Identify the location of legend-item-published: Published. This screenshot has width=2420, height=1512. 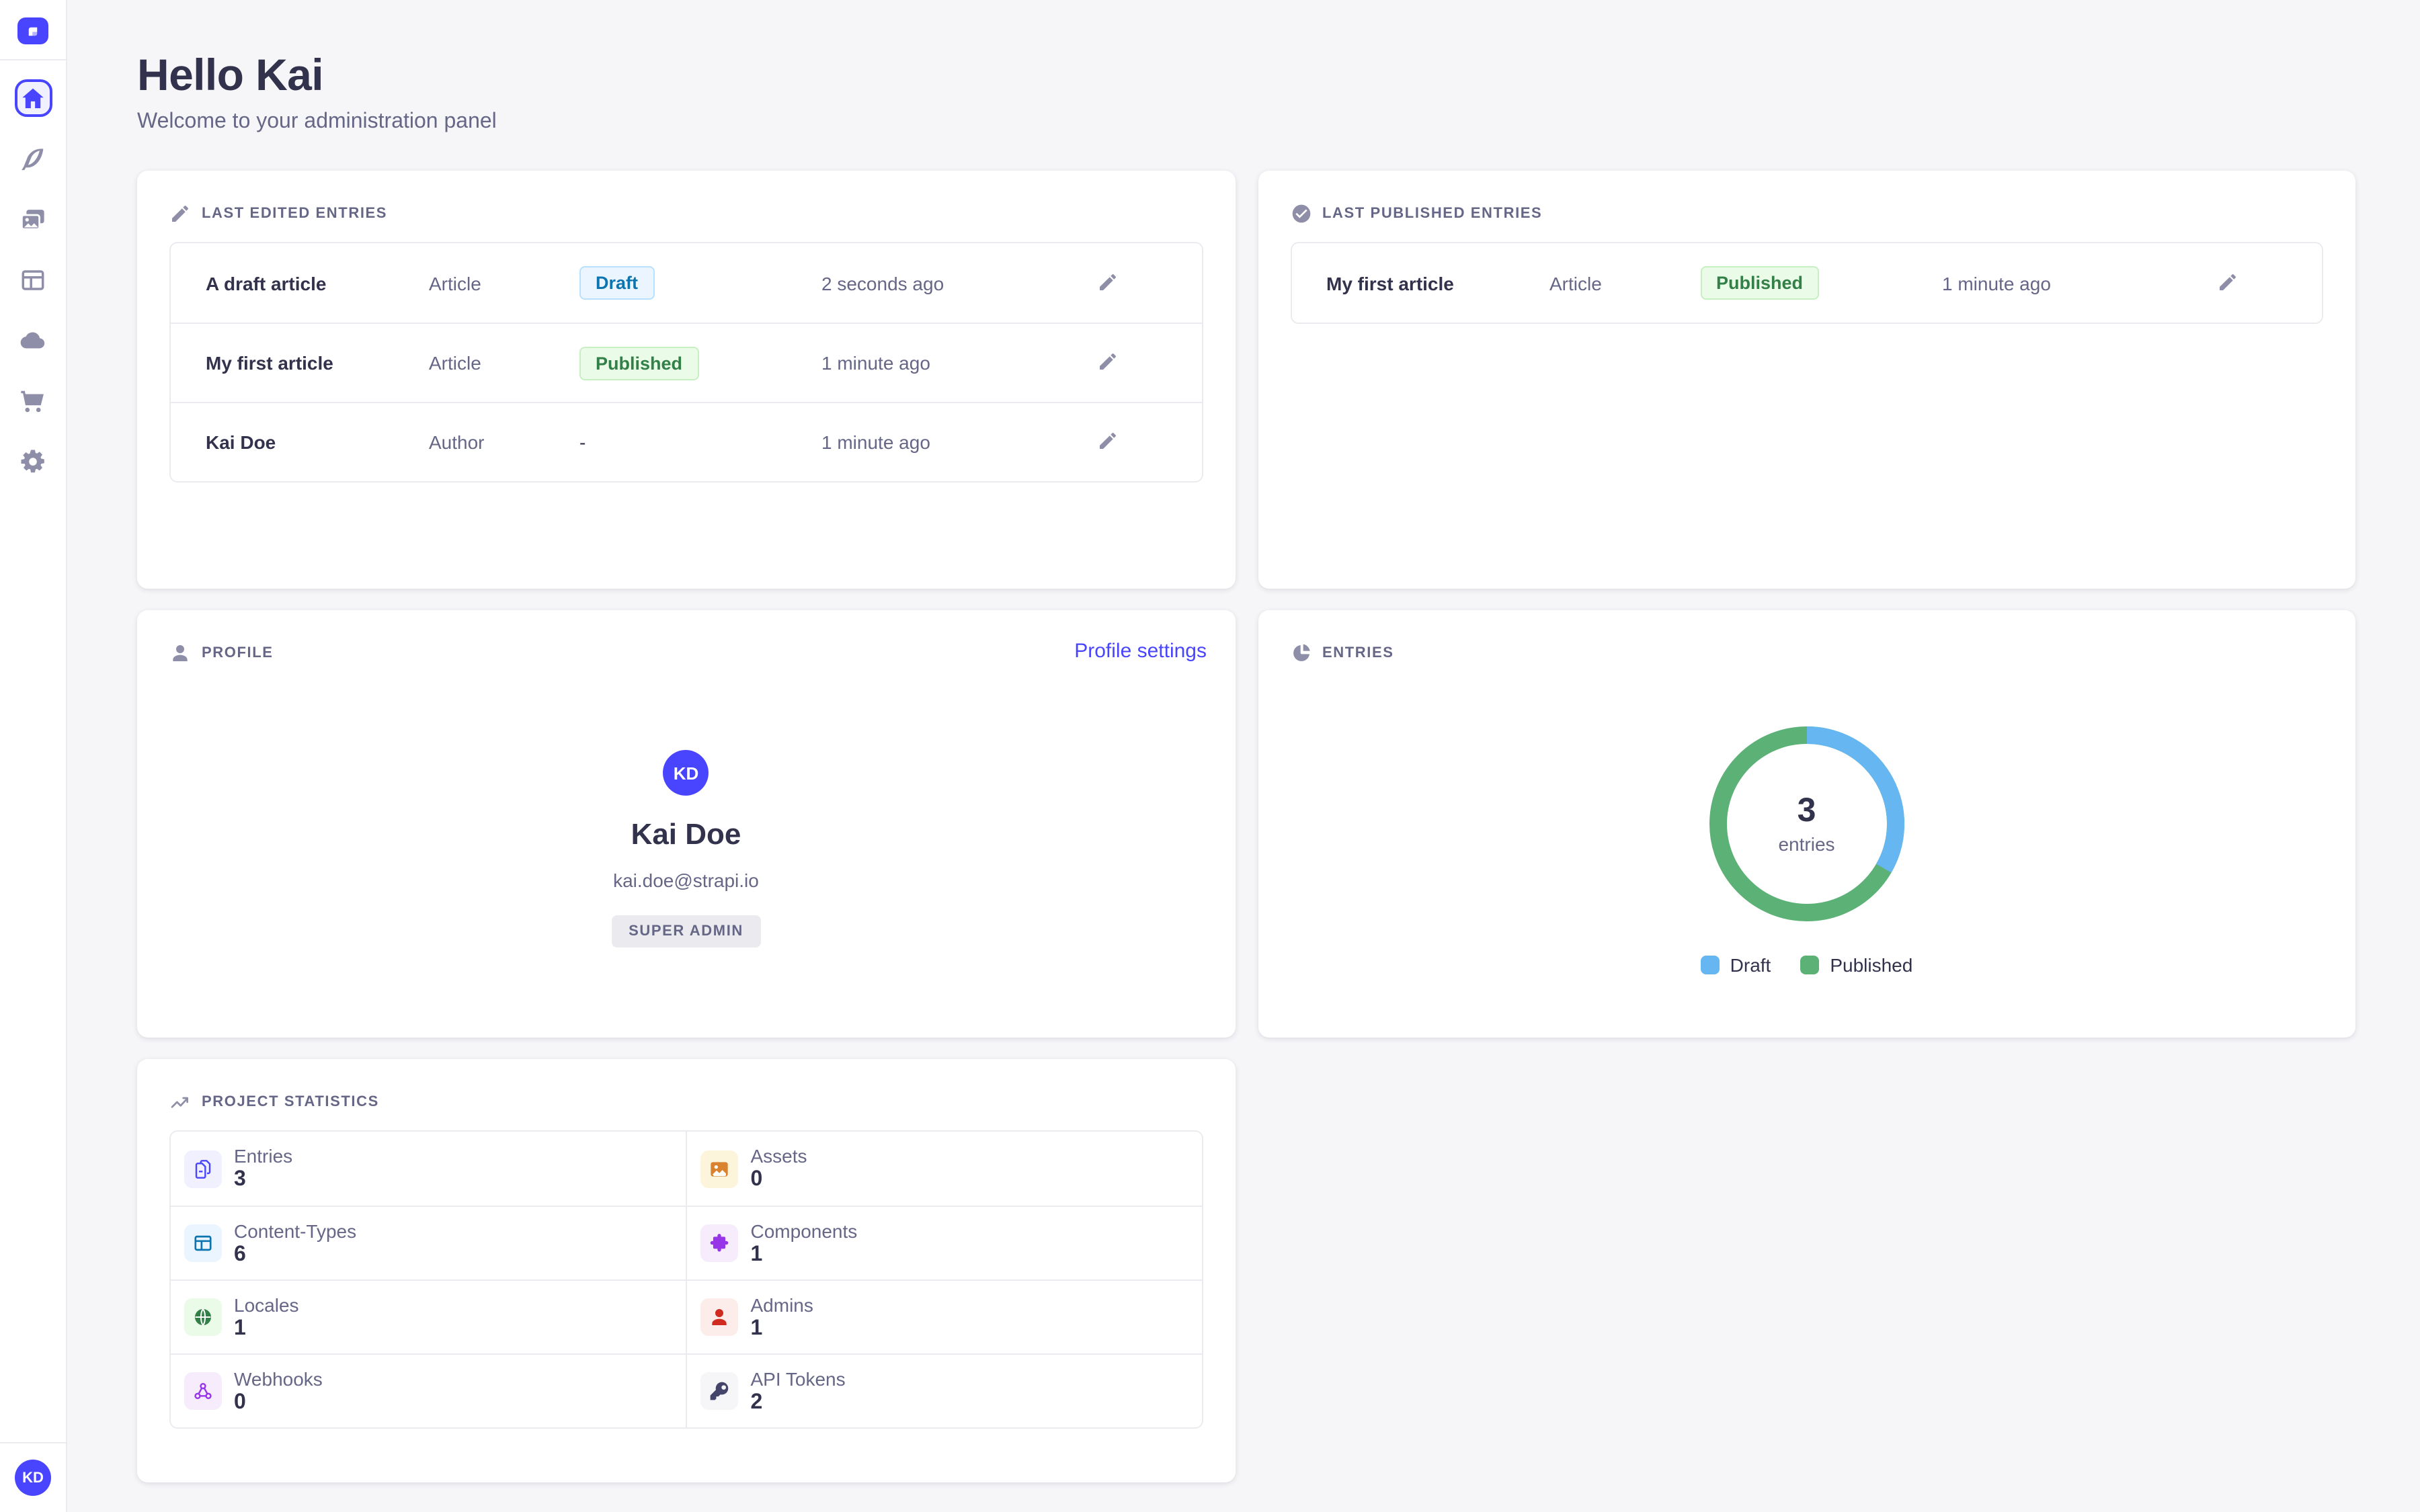
(1856, 965).